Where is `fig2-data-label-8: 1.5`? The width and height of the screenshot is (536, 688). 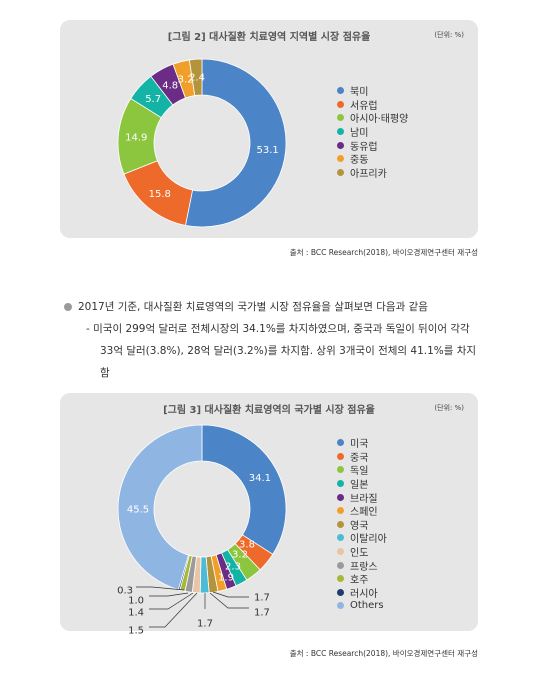 fig2-data-label-8: 1.5 is located at coordinates (136, 631).